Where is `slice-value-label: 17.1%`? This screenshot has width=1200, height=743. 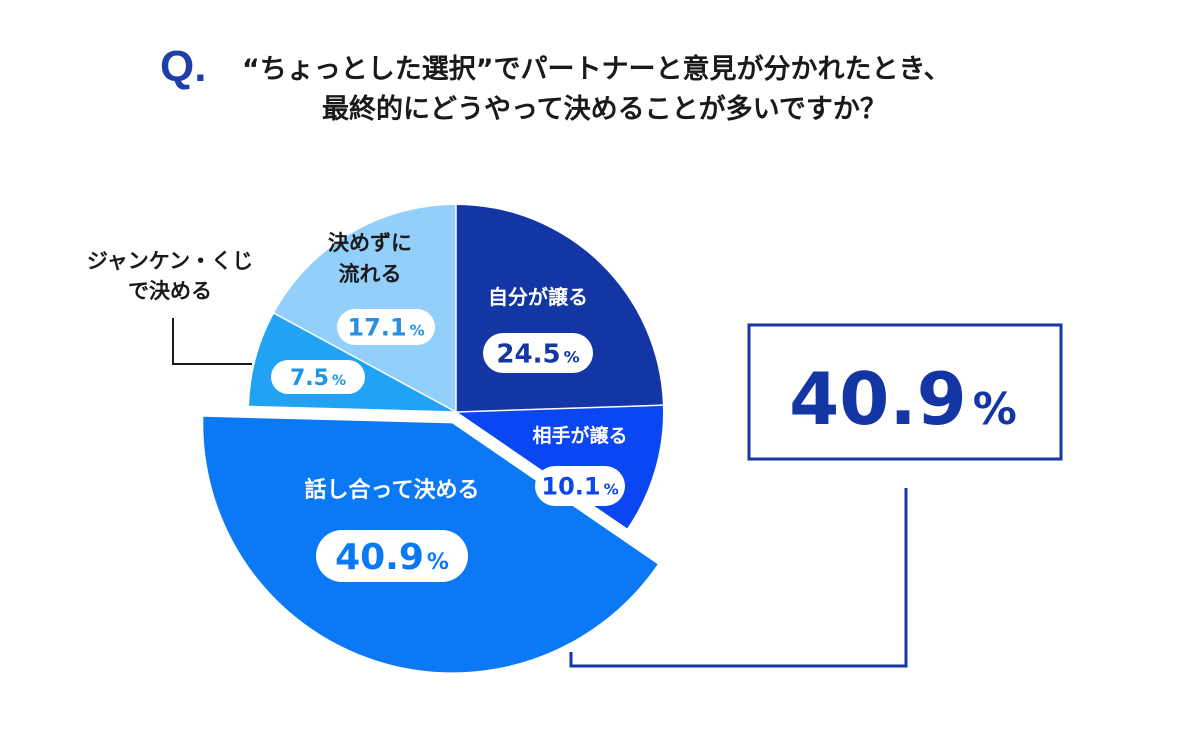 slice-value-label: 17.1% is located at coordinates (385, 328).